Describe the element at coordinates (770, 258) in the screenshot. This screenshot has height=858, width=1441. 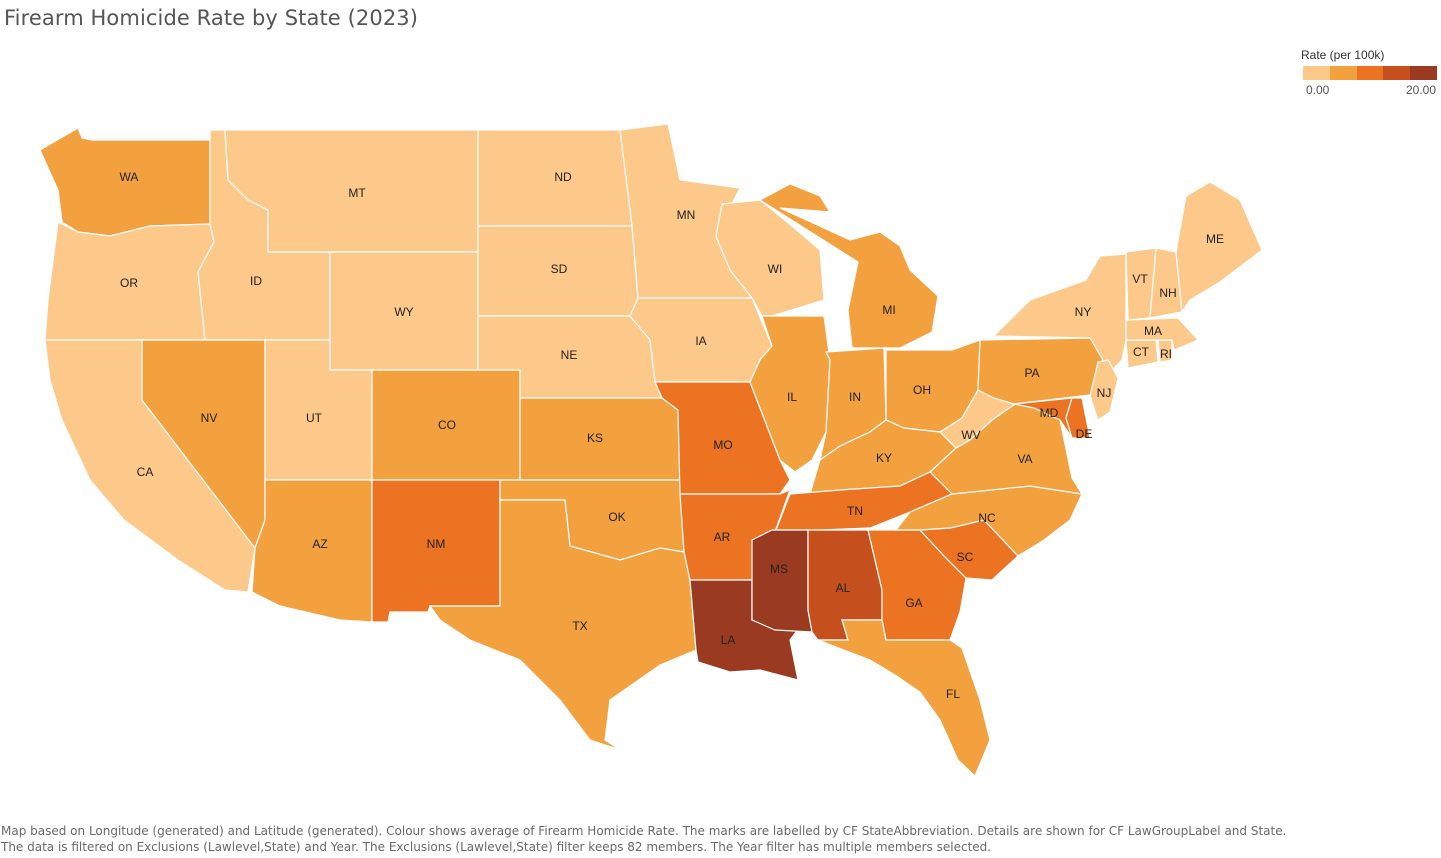
I see `state-wi` at that location.